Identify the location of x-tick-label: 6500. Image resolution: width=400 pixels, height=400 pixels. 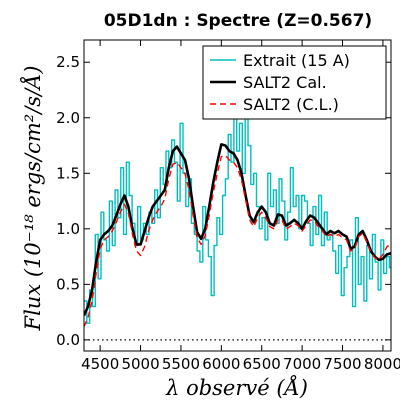
(262, 364).